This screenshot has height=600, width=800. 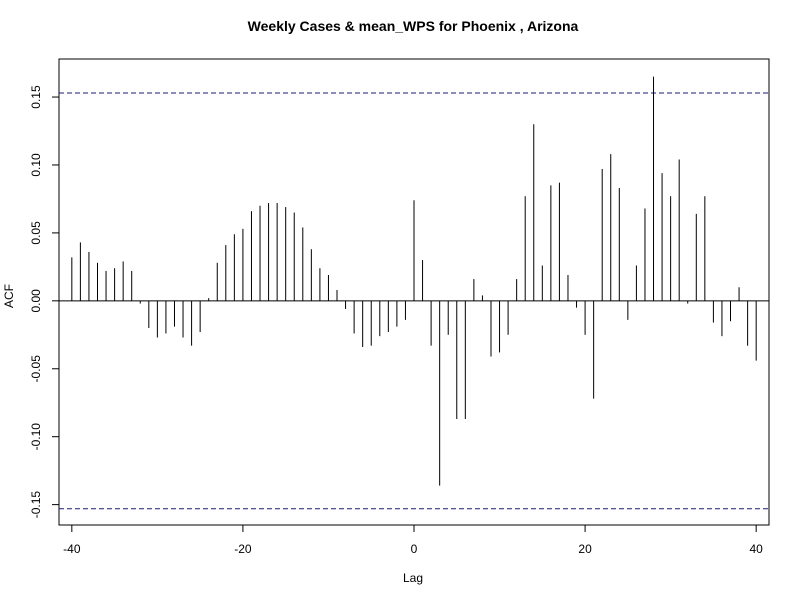 I want to click on x-tick-label: 0, so click(x=414, y=549).